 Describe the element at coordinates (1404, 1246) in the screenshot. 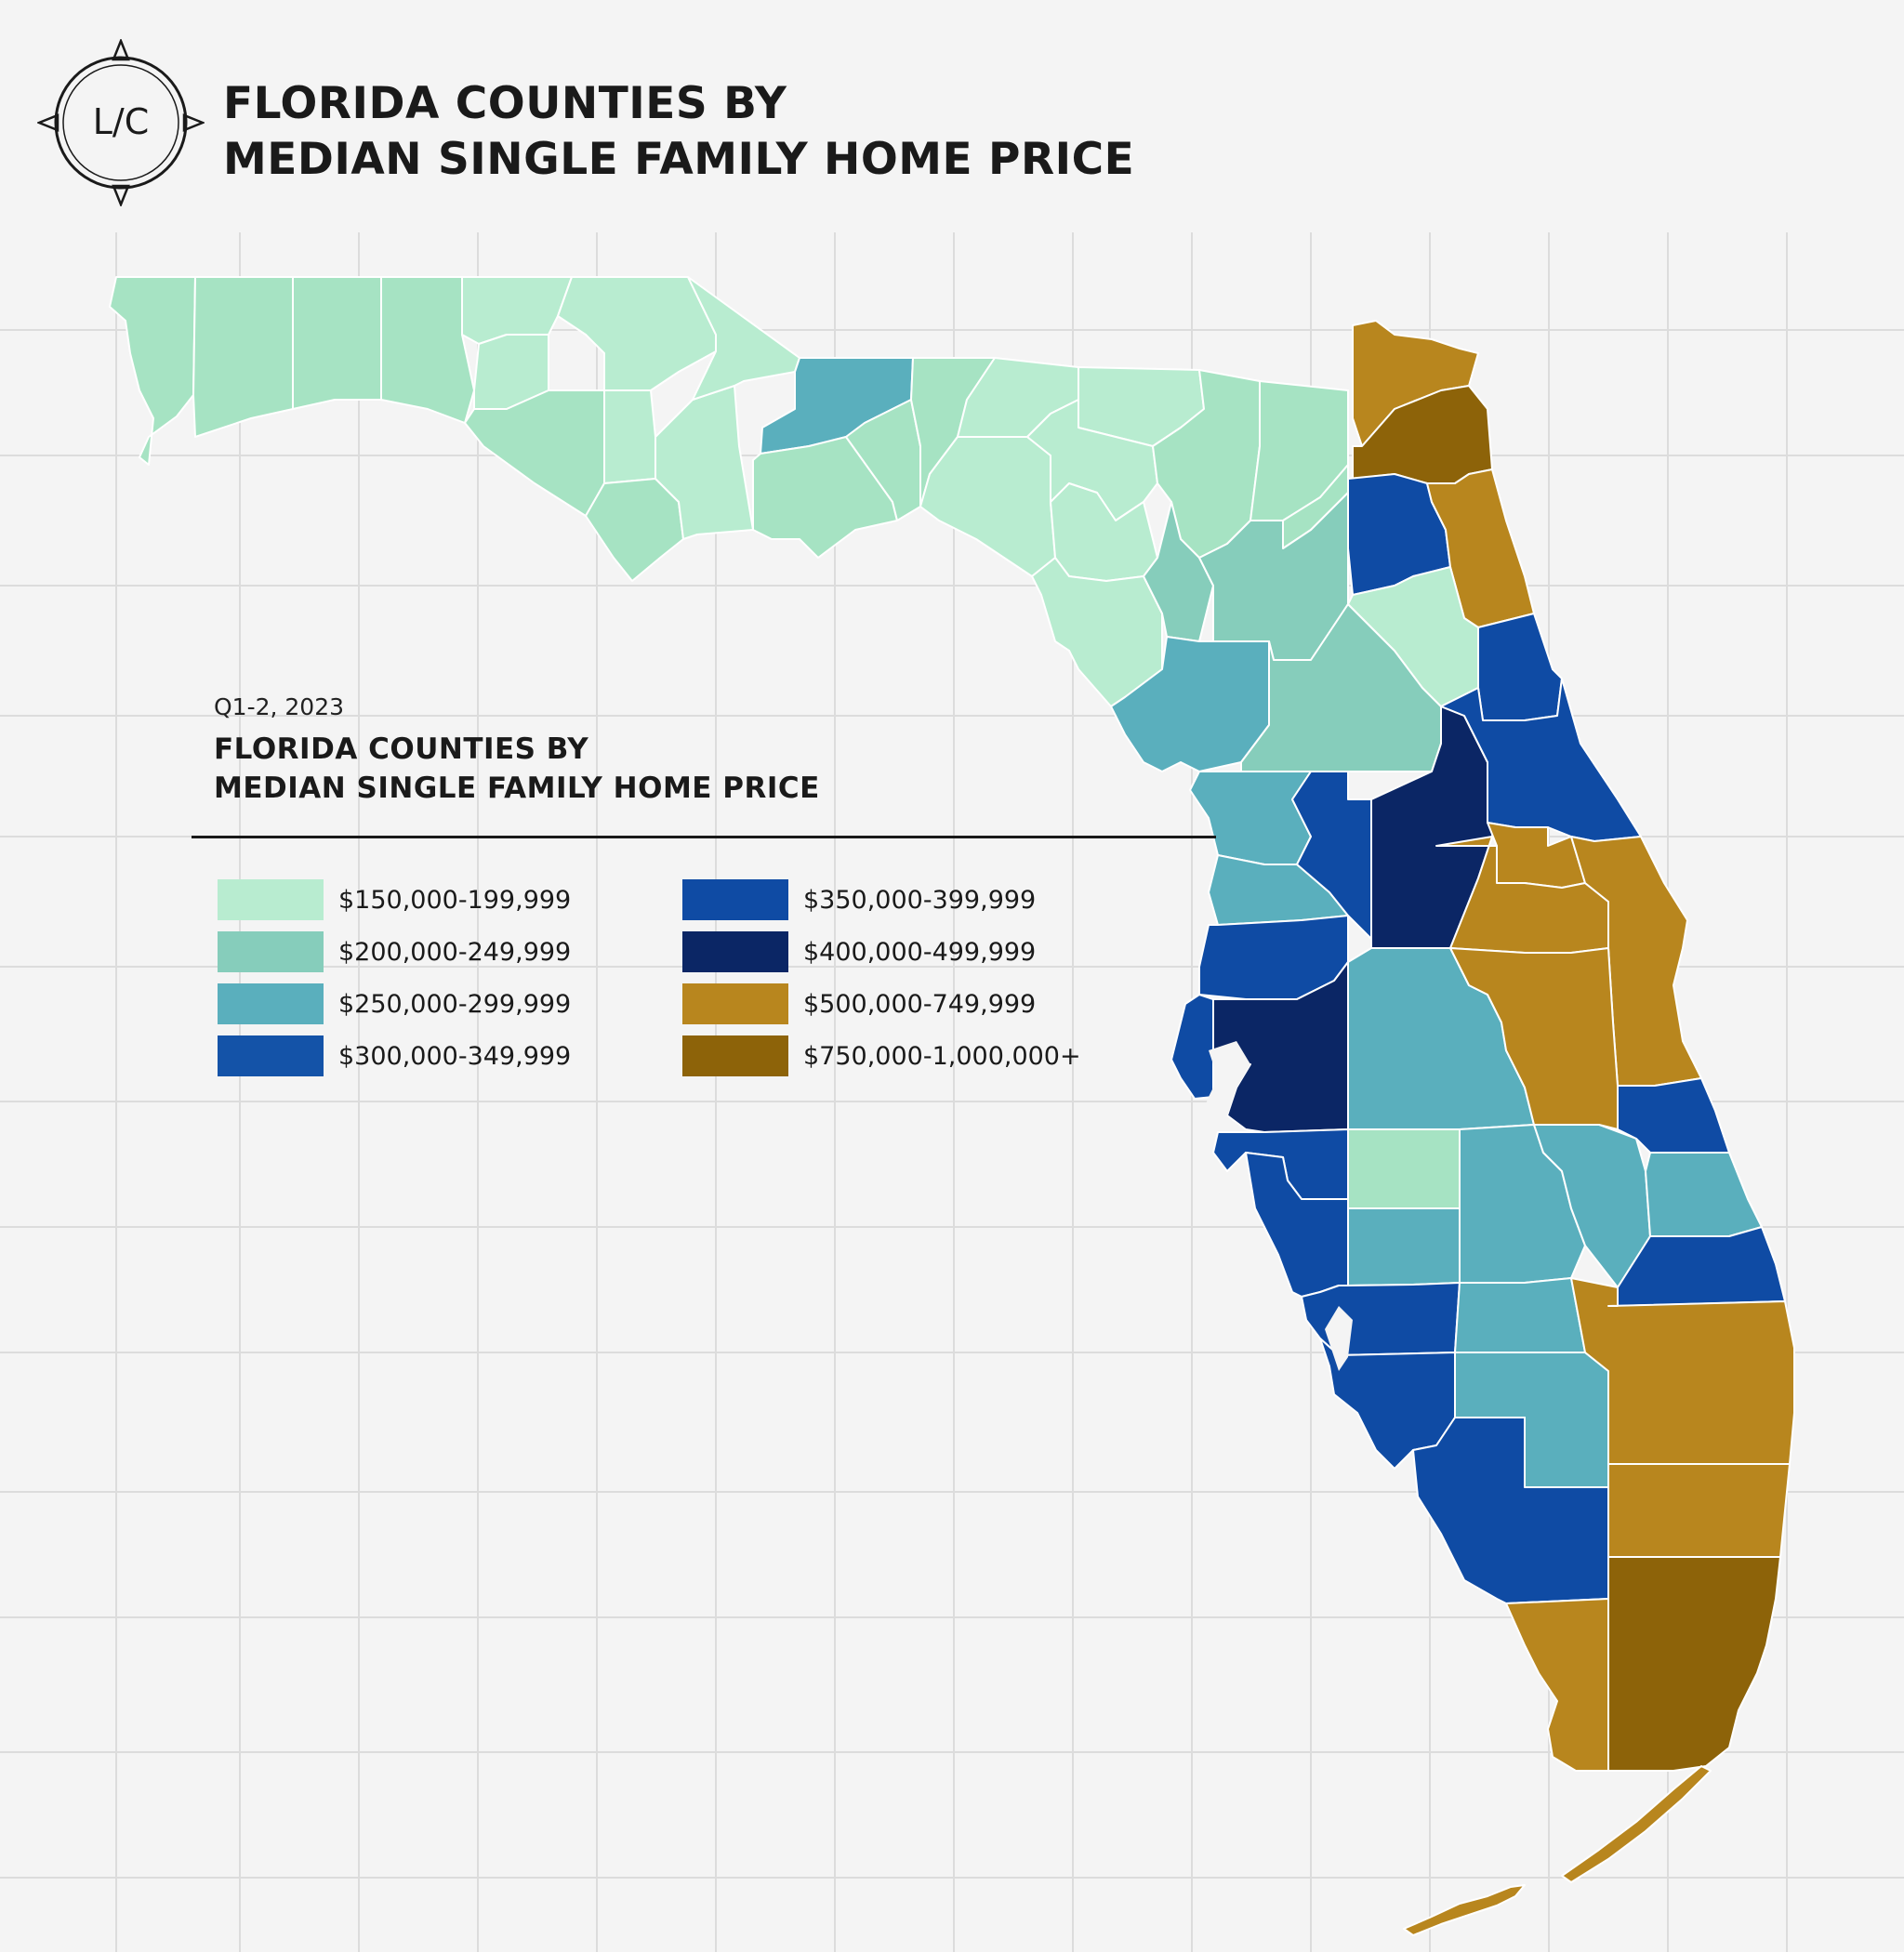

I see `county-desoto` at that location.